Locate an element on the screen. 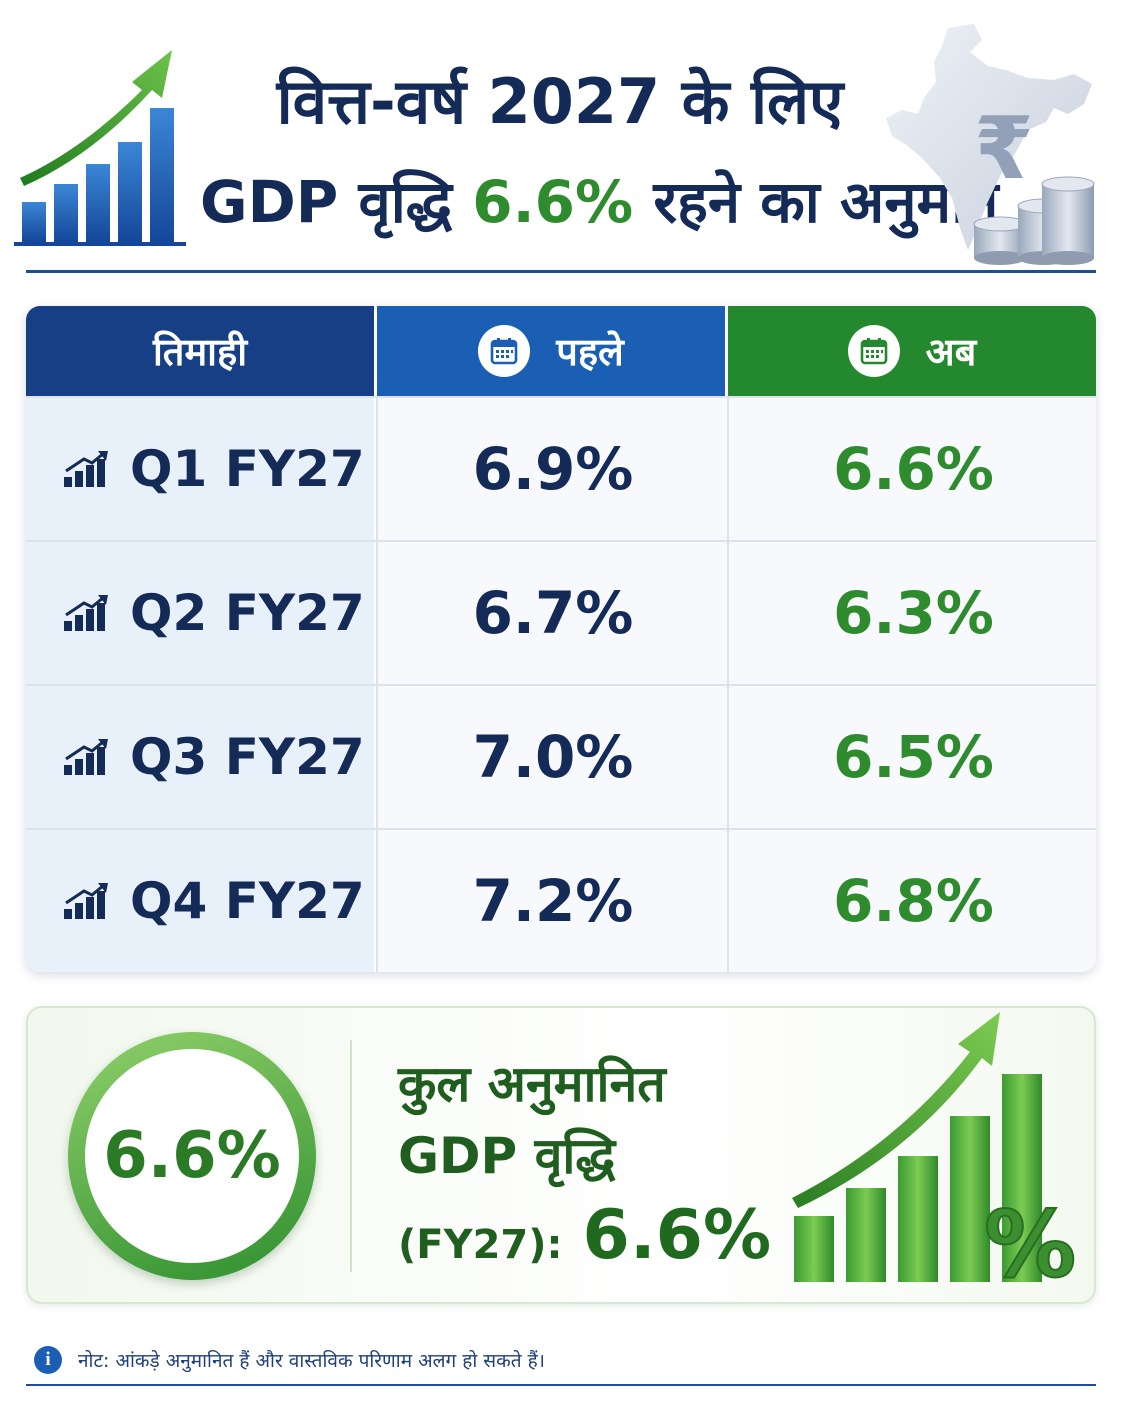 The image size is (1122, 1402). footer-divider is located at coordinates (561, 1385).